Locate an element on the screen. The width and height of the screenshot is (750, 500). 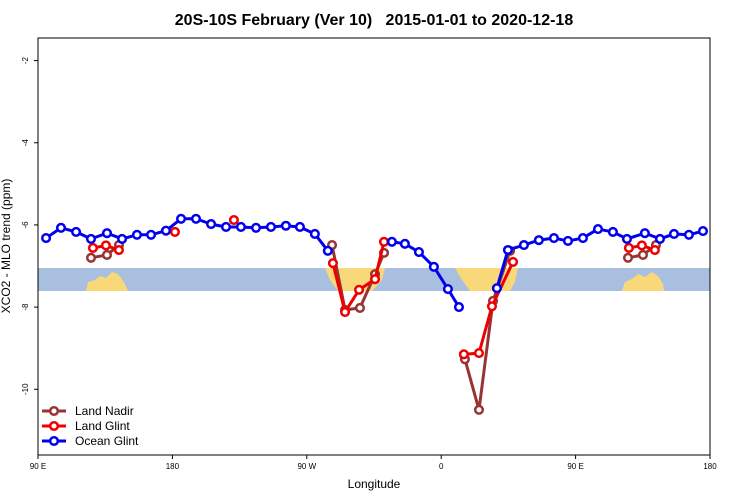
y-tick-label: -10 is located at coordinates (25, 389).